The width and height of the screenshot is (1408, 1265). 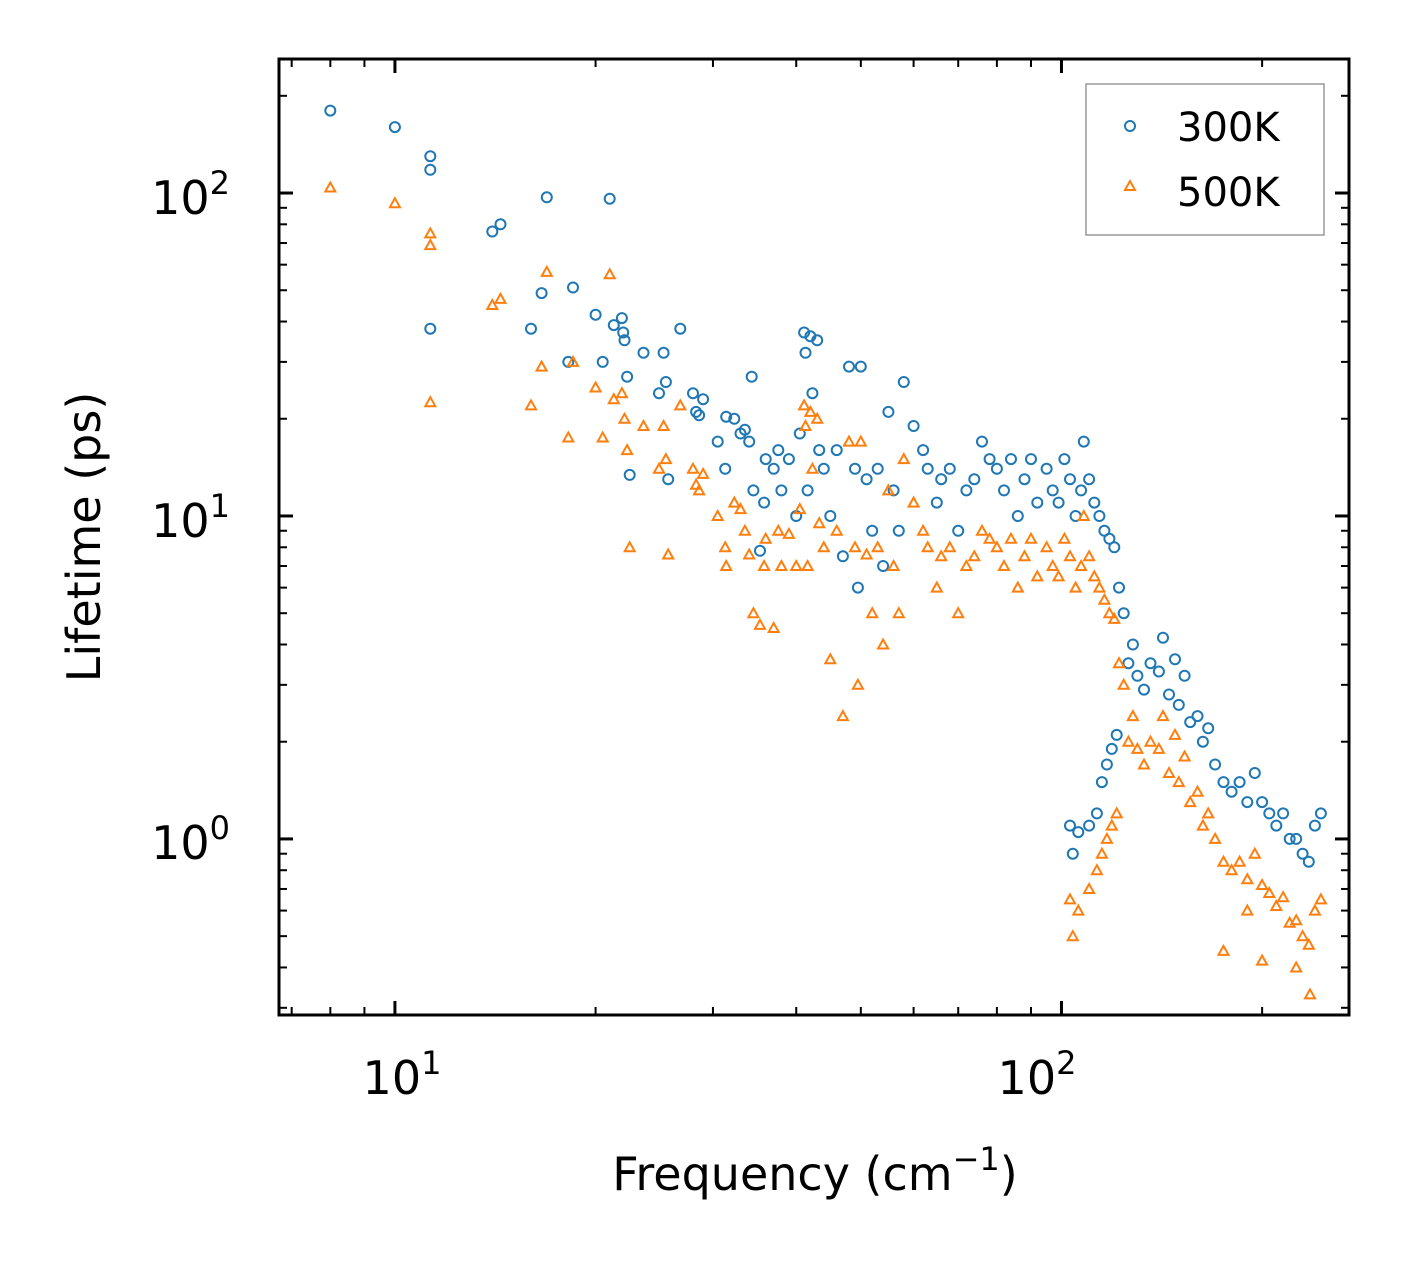 What do you see at coordinates (1130, 126) in the screenshot?
I see `legend-marker-300k` at bounding box center [1130, 126].